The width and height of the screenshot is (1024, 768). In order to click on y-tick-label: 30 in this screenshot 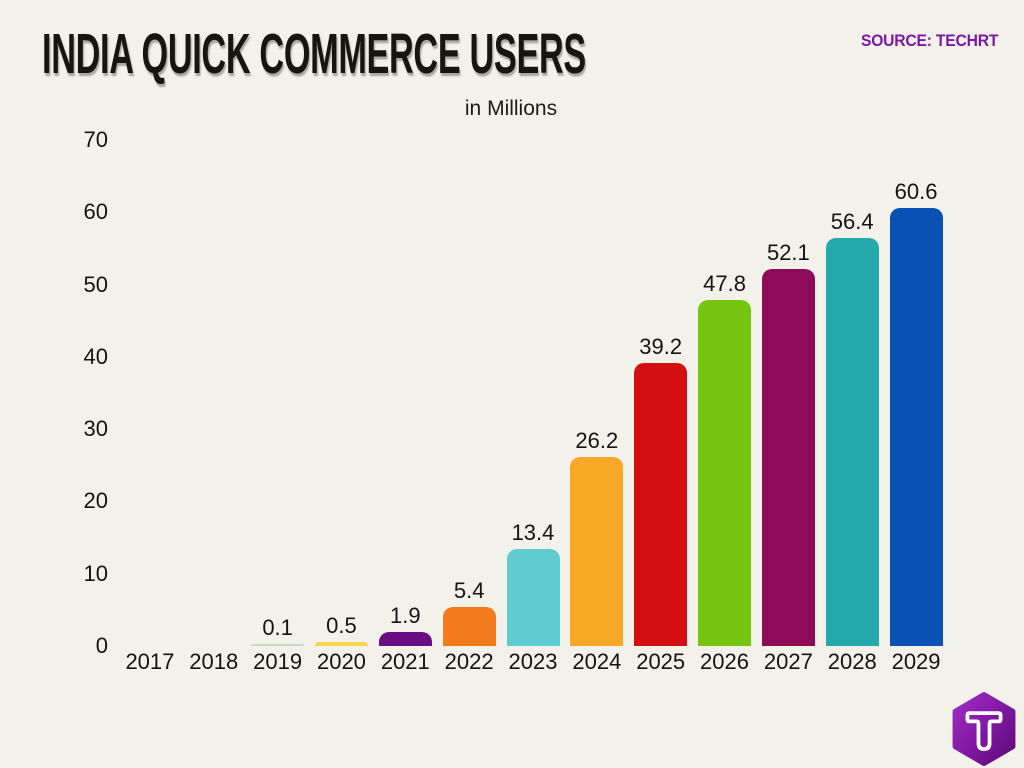, I will do `click(95, 429)`.